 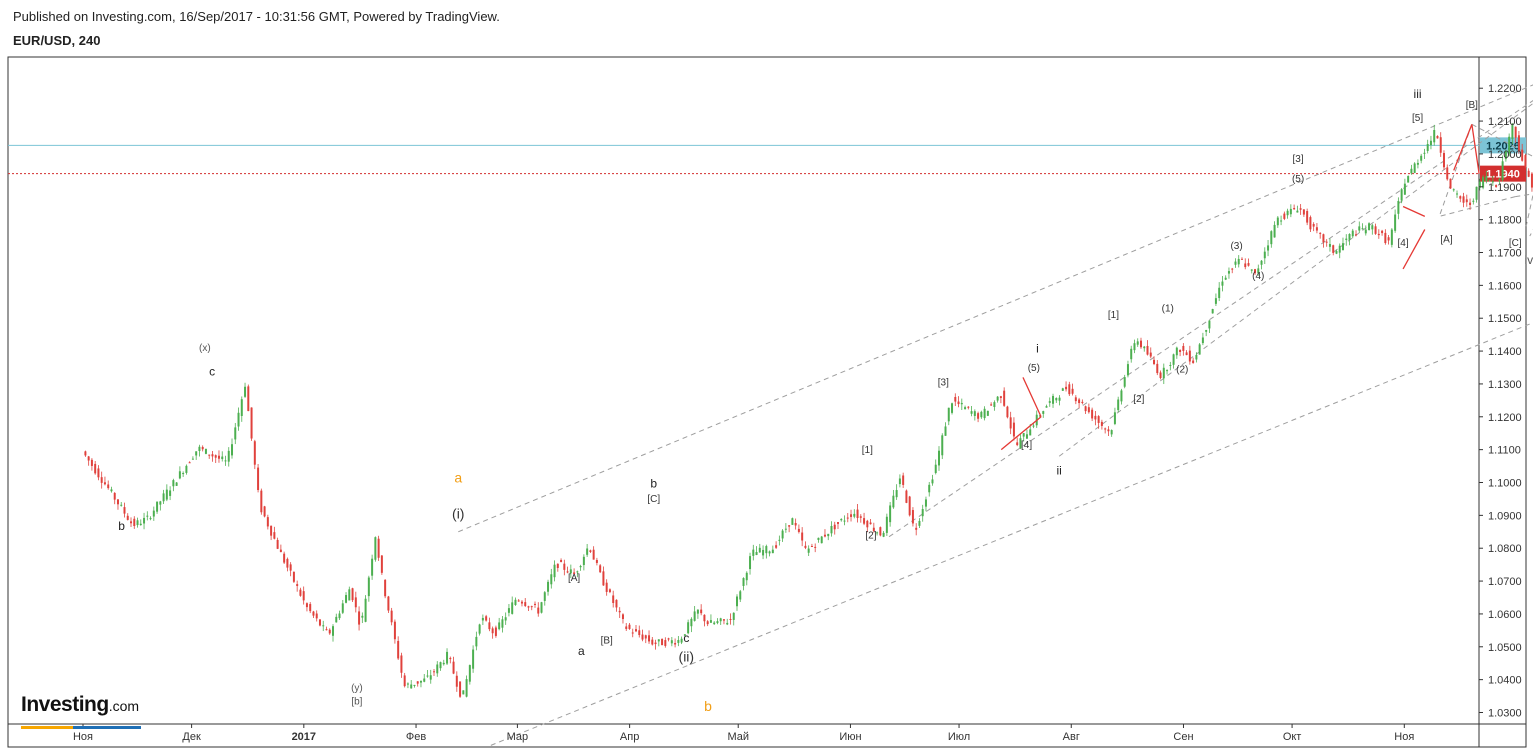 I want to click on wave-label: iv flat or ct?, so click(x=1528, y=260).